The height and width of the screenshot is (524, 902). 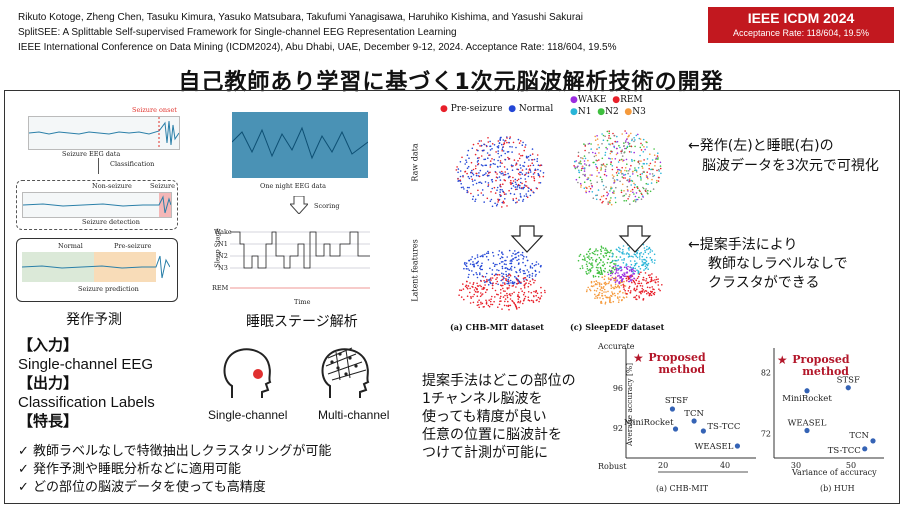 I want to click on scoring-label: Scoring, so click(x=327, y=206).